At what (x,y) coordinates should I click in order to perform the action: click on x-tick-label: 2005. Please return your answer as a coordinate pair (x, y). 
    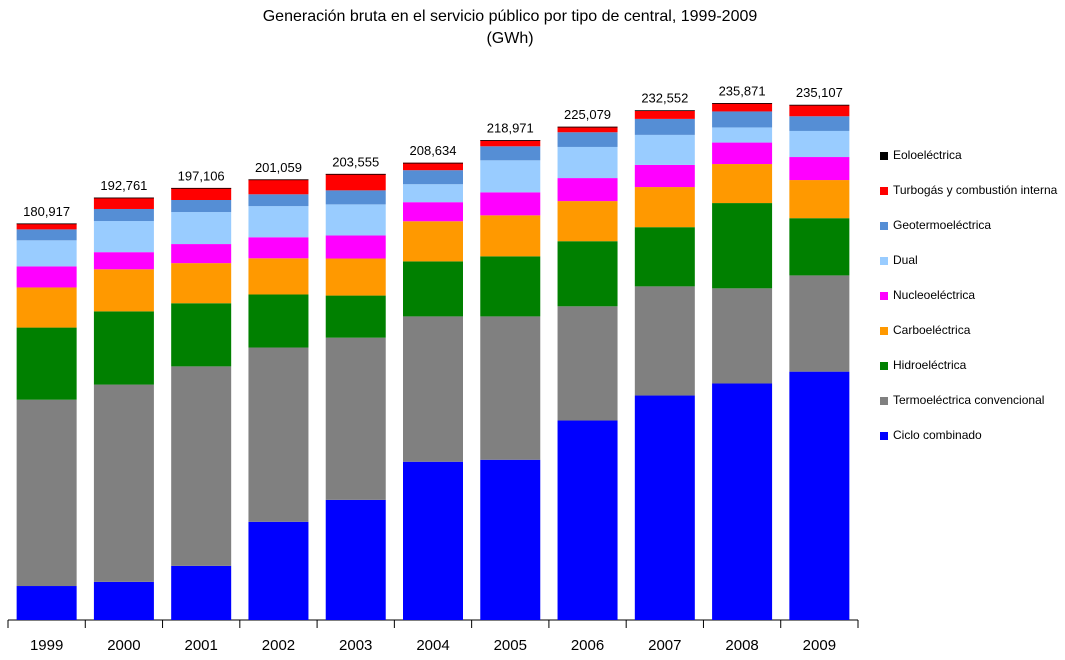
    Looking at the image, I should click on (510, 645).